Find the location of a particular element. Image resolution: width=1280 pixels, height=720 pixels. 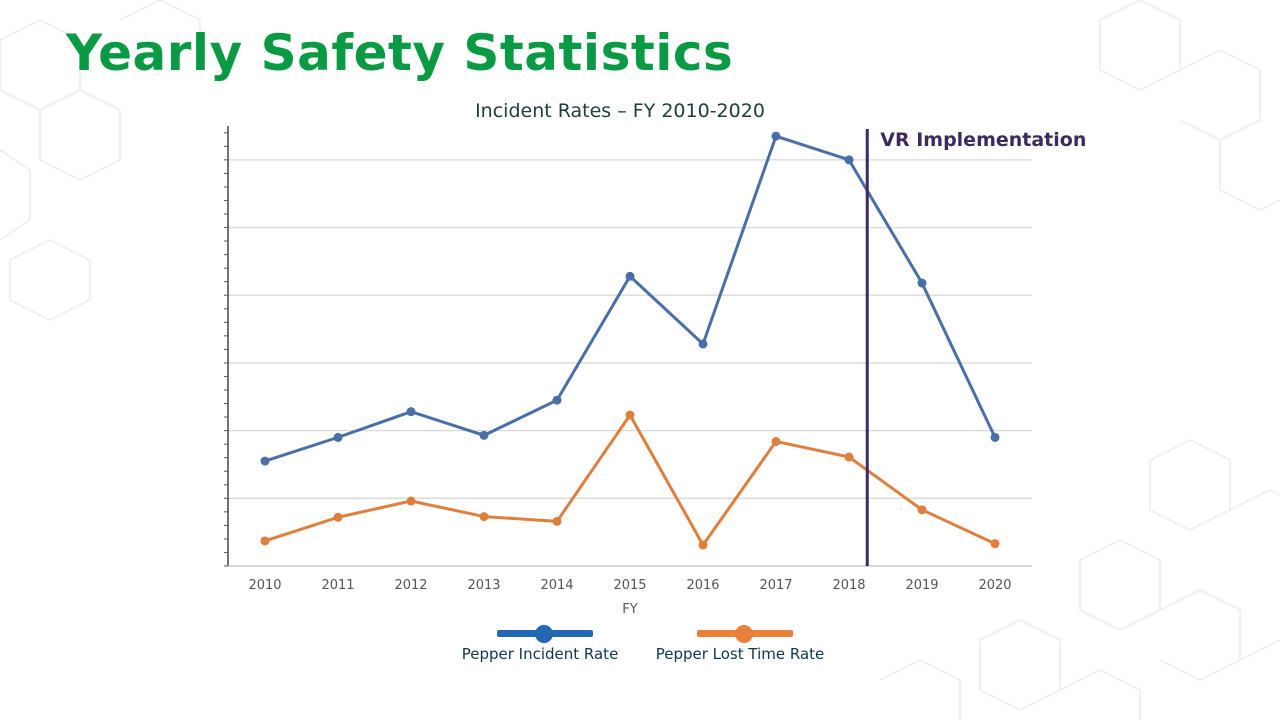

legend-label-lost-time-rate: Pepper Lost Time Rate is located at coordinates (740, 654).